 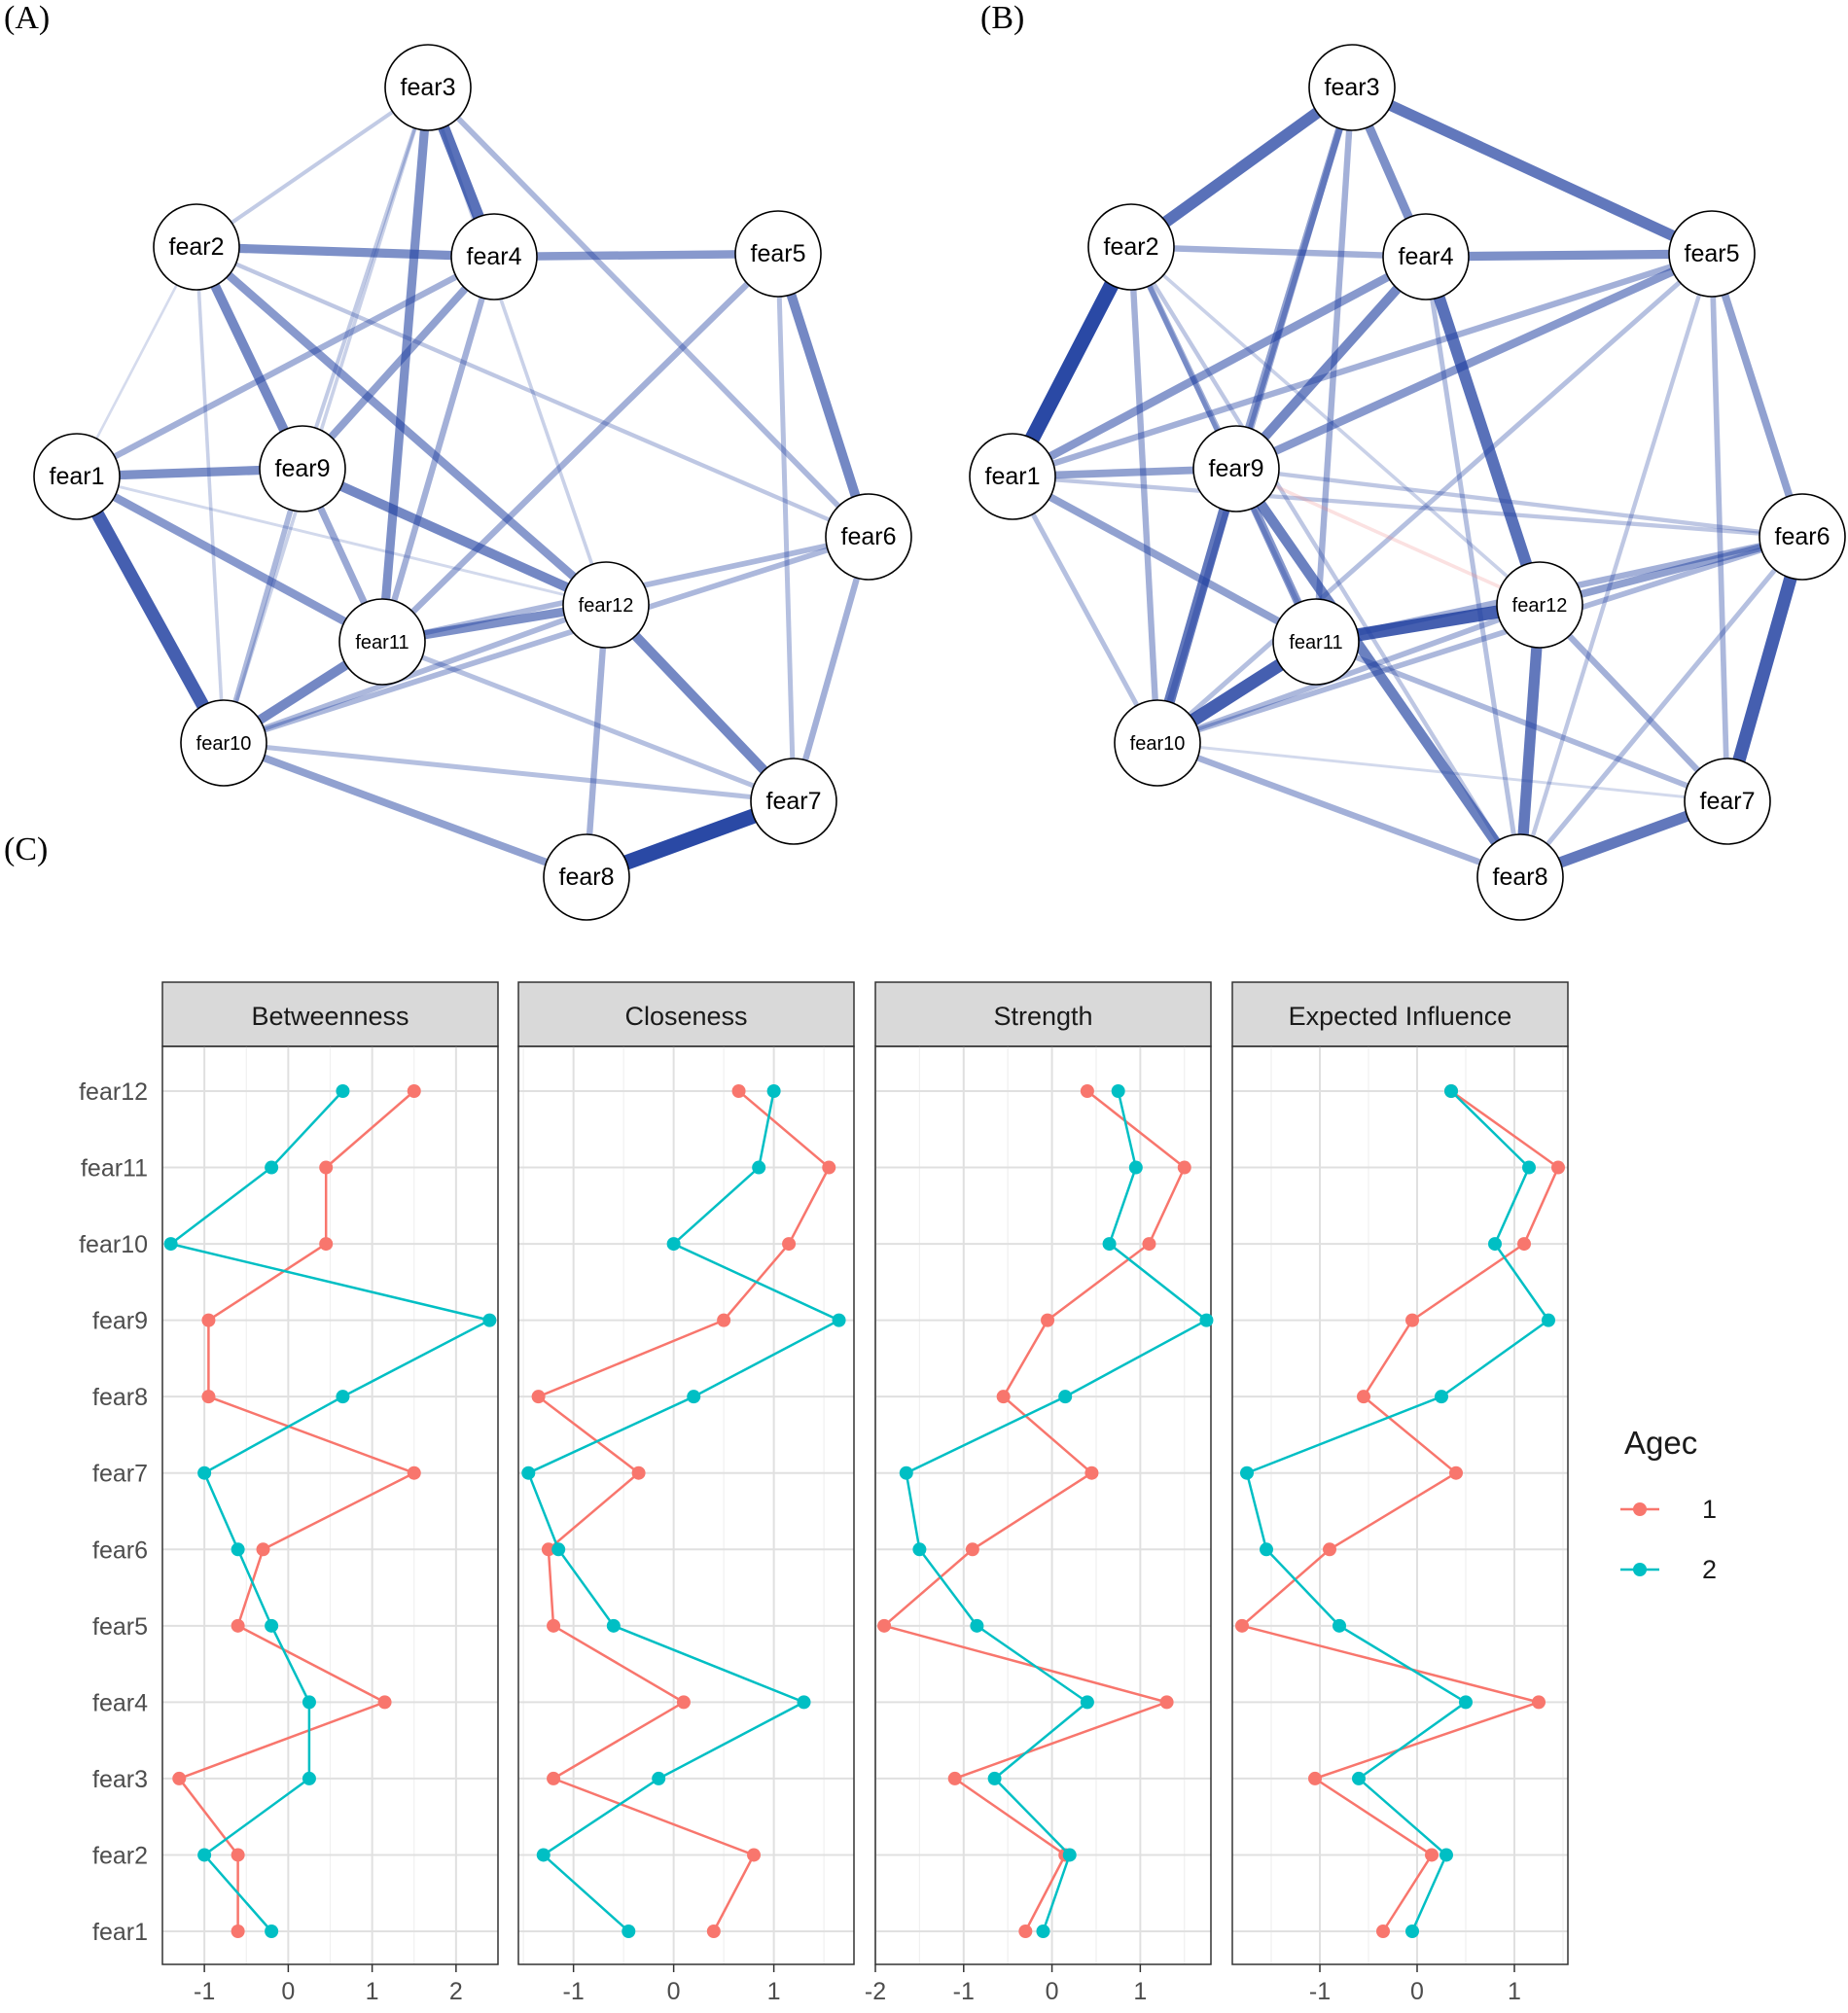 I want to click on edge-fear2-fear12, so click(x=402, y=426).